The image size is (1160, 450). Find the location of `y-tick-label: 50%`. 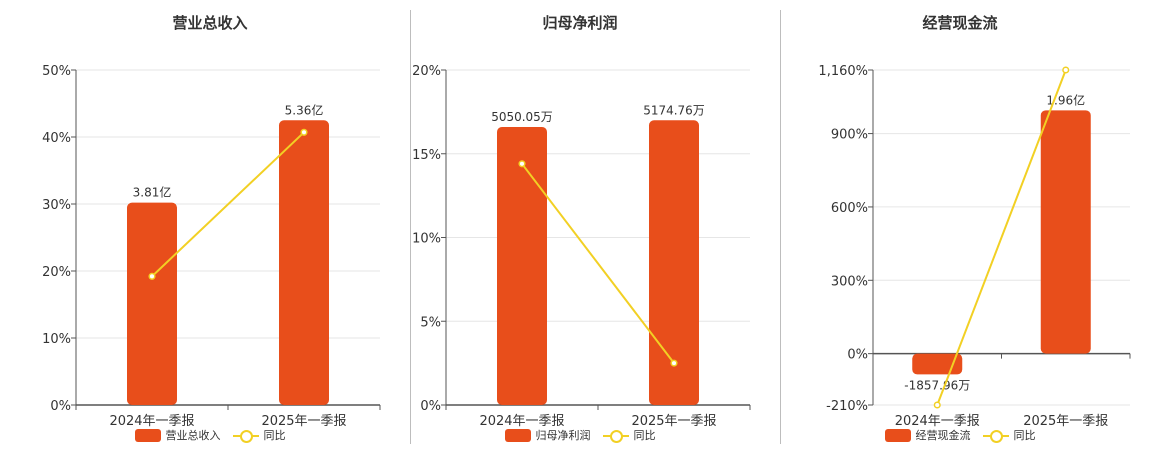

y-tick-label: 50% is located at coordinates (56, 71).